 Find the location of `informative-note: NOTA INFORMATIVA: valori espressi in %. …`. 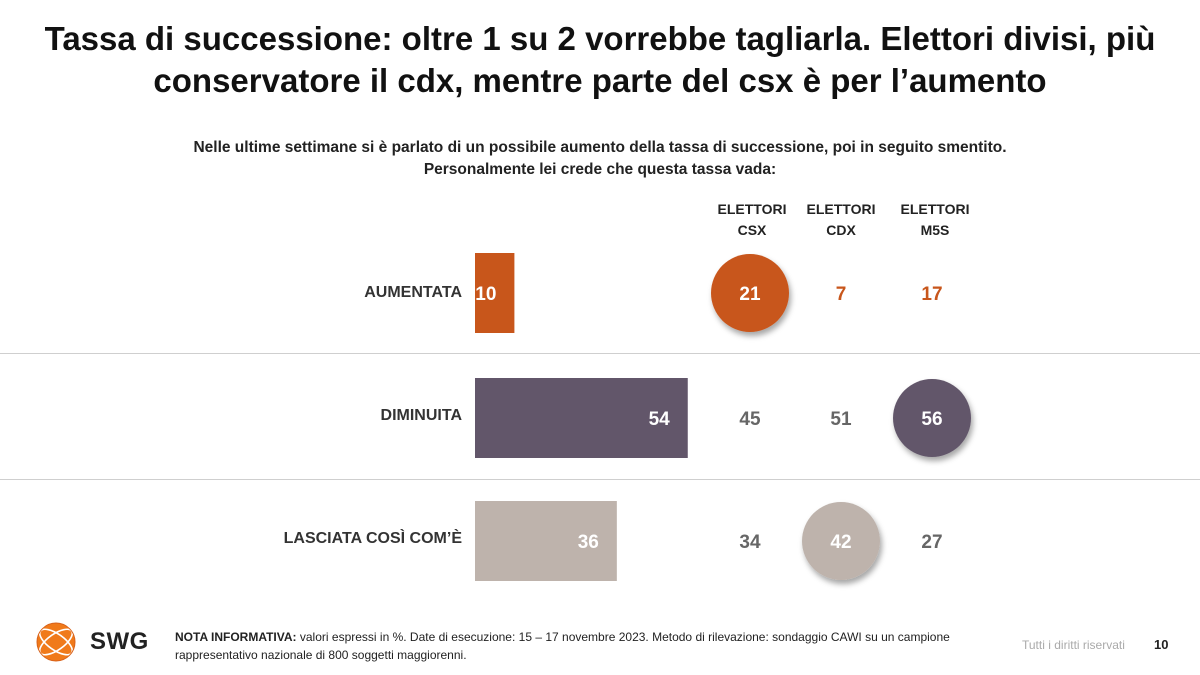

informative-note: NOTA INFORMATIVA: valori espressi in %. … is located at coordinates (570, 646).